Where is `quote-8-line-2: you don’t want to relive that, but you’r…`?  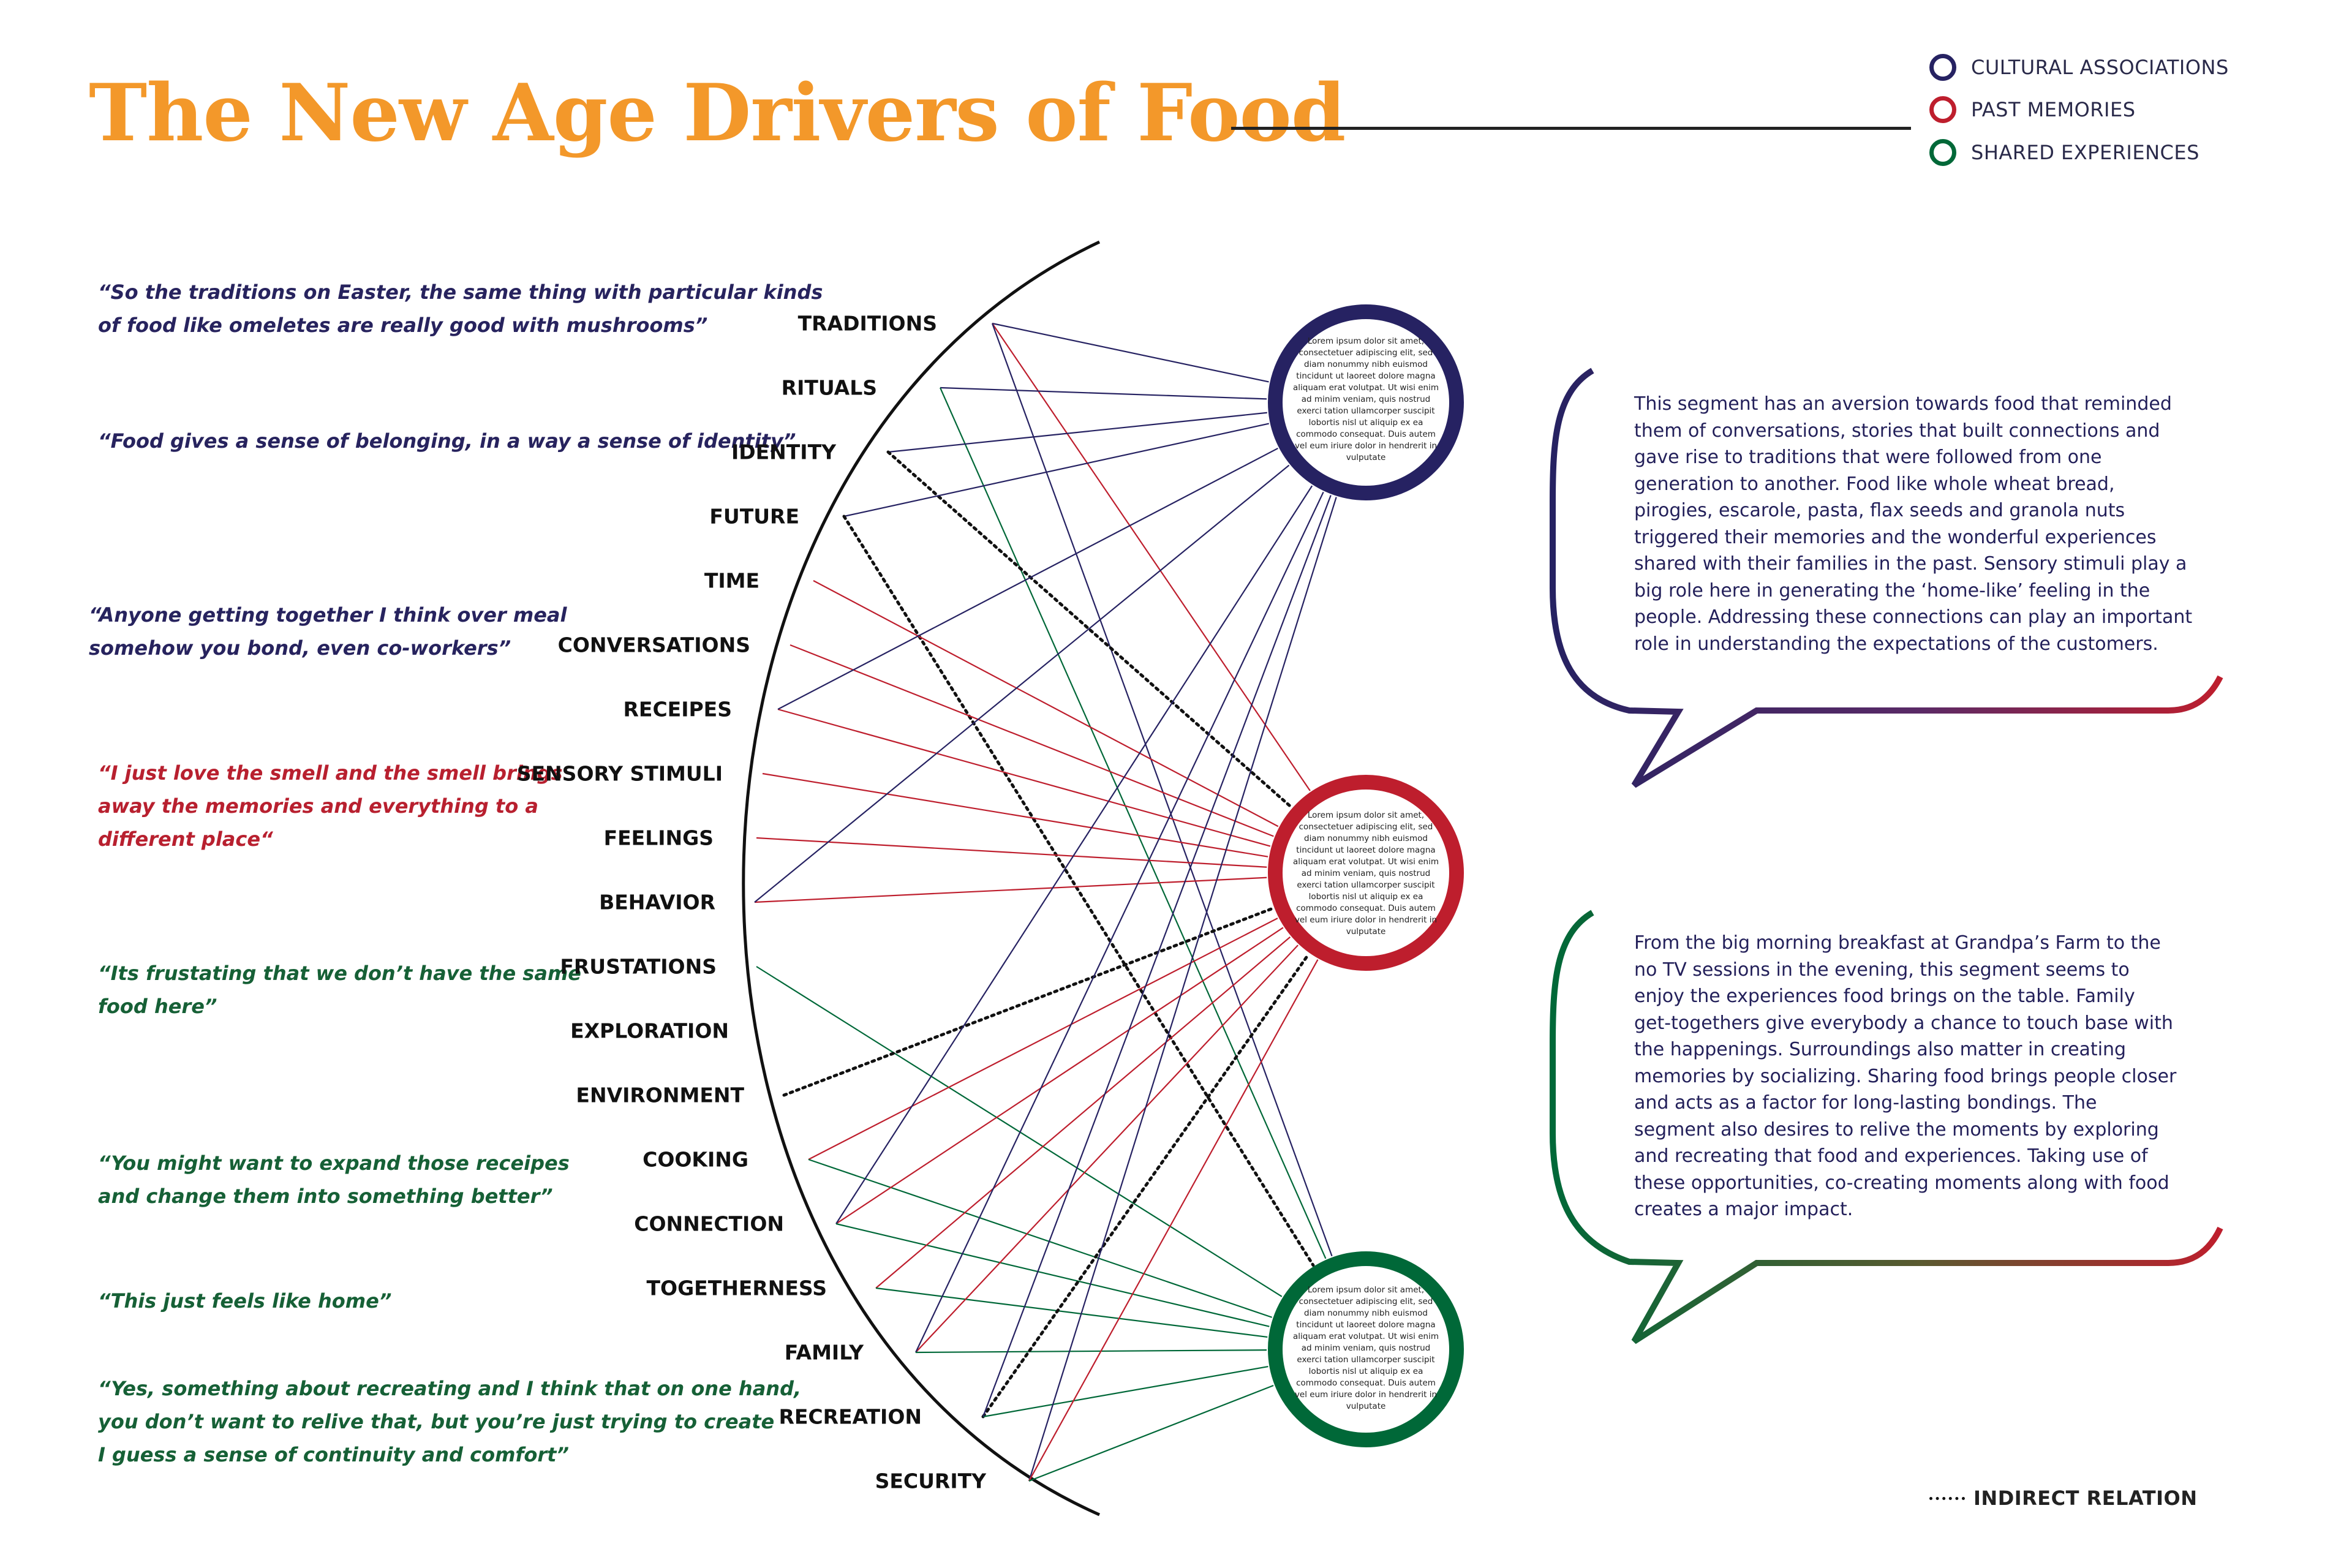
quote-8-line-2: you don’t want to relive that, but you’r… is located at coordinates (436, 1422).